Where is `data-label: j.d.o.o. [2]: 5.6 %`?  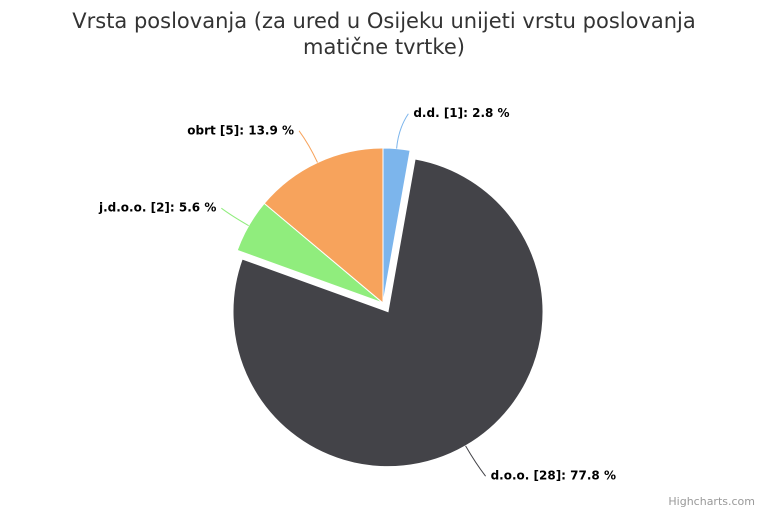
data-label: j.d.o.o. [2]: 5.6 % is located at coordinates (157, 208).